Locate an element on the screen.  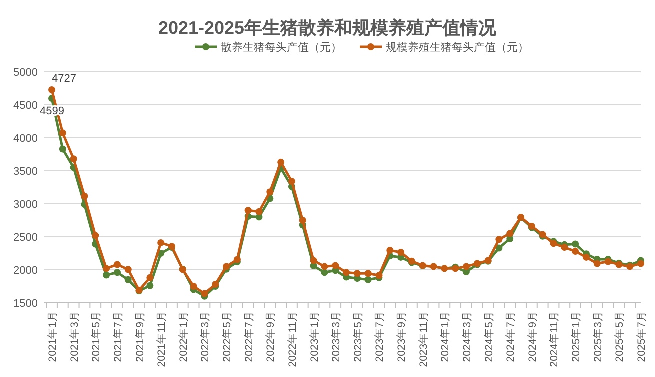
x-tick-label: 2021年7月 is located at coordinates (118, 336).